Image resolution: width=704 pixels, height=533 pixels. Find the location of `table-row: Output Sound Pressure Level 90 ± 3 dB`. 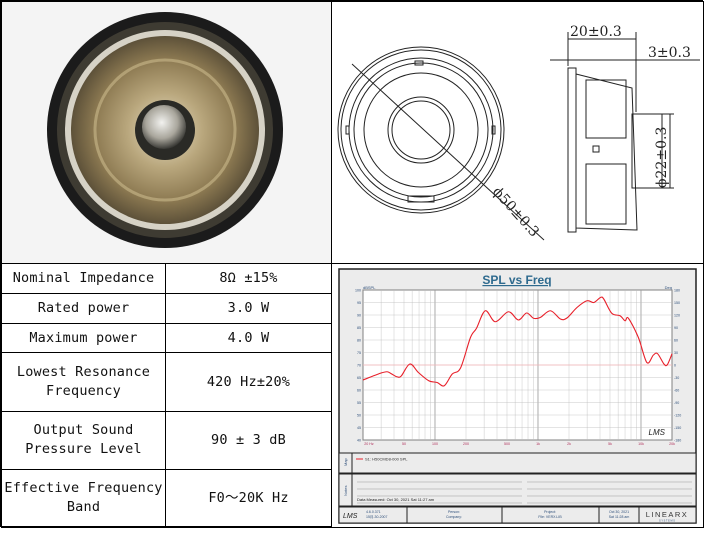

table-row: Output Sound Pressure Level 90 ± 3 dB is located at coordinates (166, 440).